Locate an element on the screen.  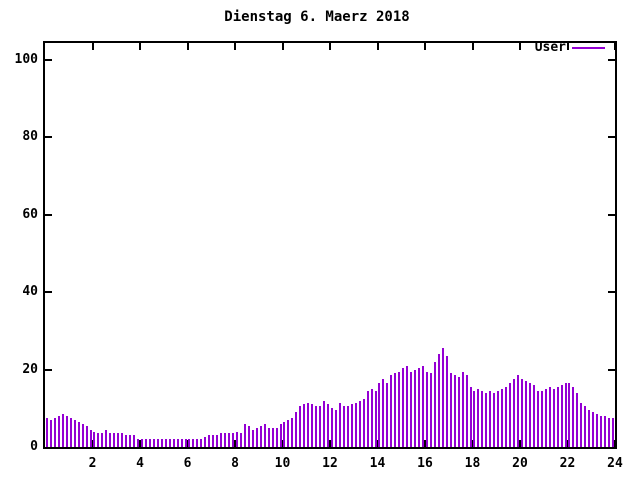
x-tick-label: 8 is located at coordinates (235, 463).